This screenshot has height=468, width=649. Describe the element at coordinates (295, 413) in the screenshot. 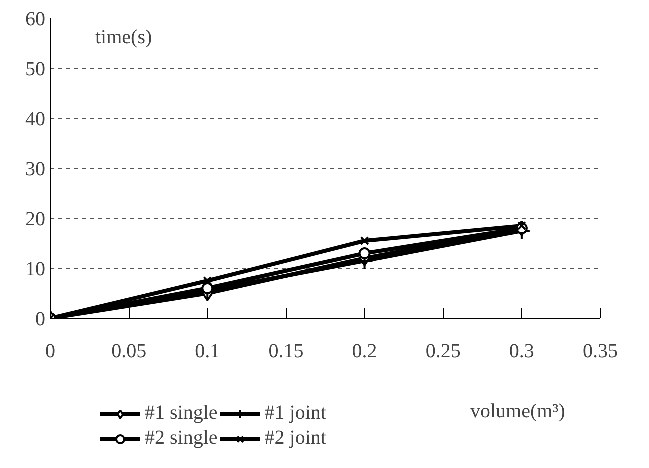

I see `legend-label: #1 joint` at that location.